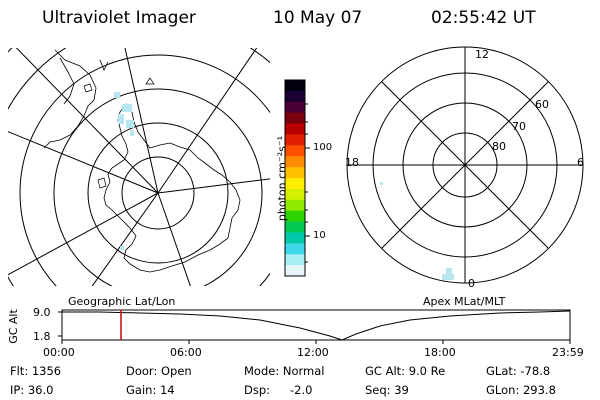  What do you see at coordinates (440, 352) in the screenshot?
I see `x-tick-1800: 18:00` at bounding box center [440, 352].